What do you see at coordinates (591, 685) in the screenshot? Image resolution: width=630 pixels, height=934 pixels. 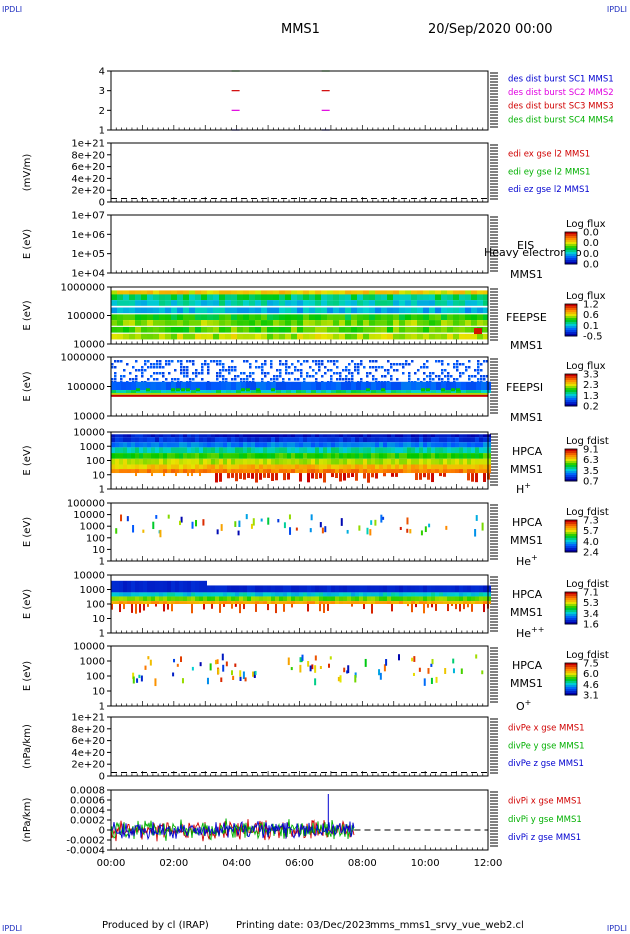 I see `colorbar-tick-label: 4.6` at bounding box center [591, 685].